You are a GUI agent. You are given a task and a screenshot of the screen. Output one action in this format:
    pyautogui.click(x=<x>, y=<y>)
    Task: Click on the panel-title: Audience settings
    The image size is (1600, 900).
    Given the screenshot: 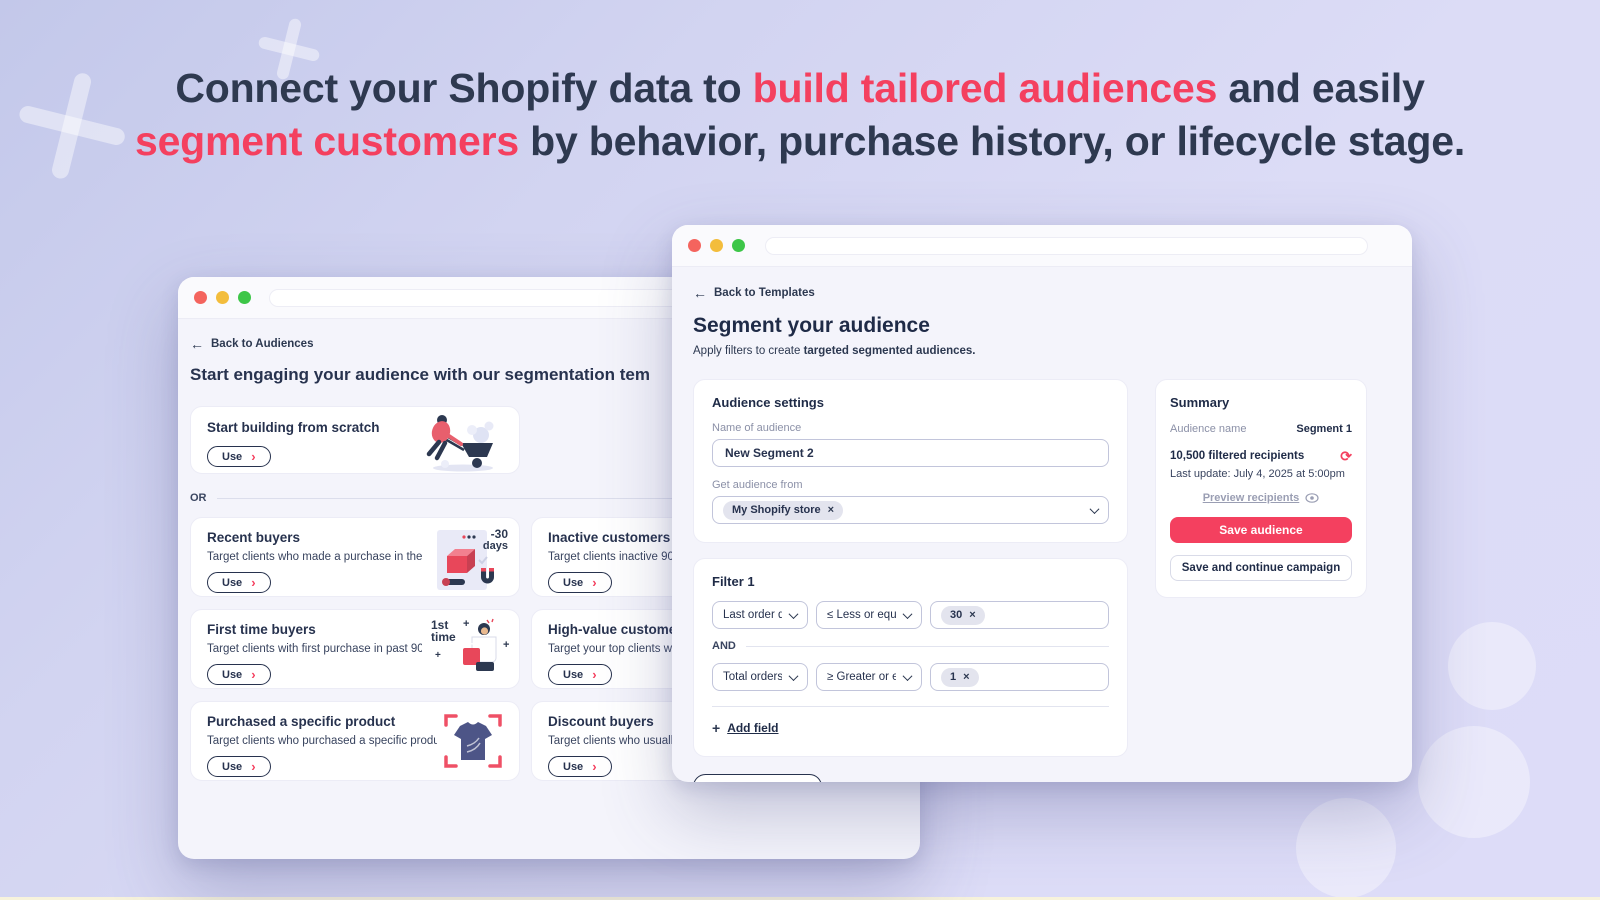 What is the action you would take?
    pyautogui.click(x=768, y=402)
    